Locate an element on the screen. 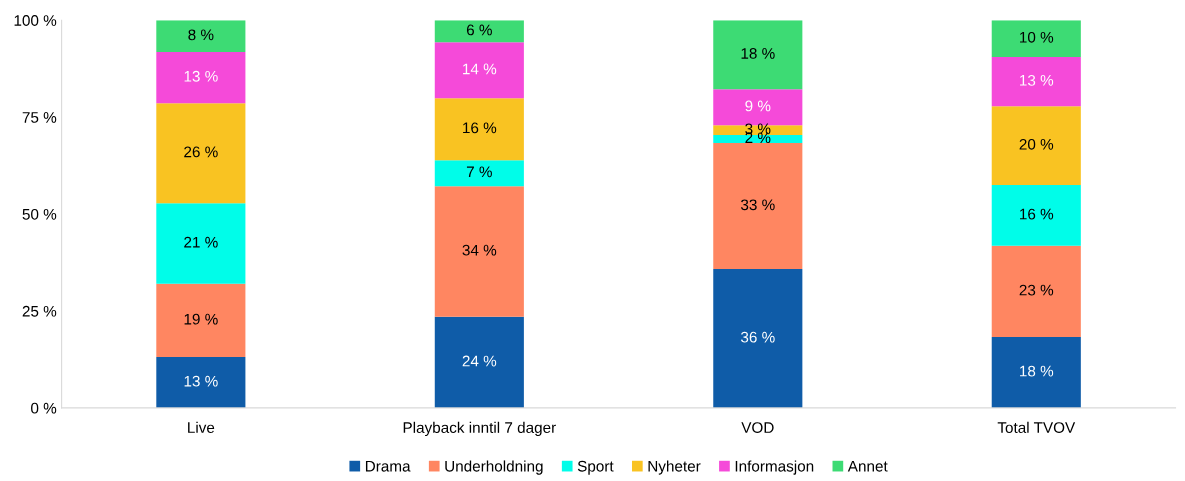 This screenshot has height=481, width=1185. legend-label: Sport is located at coordinates (595, 467).